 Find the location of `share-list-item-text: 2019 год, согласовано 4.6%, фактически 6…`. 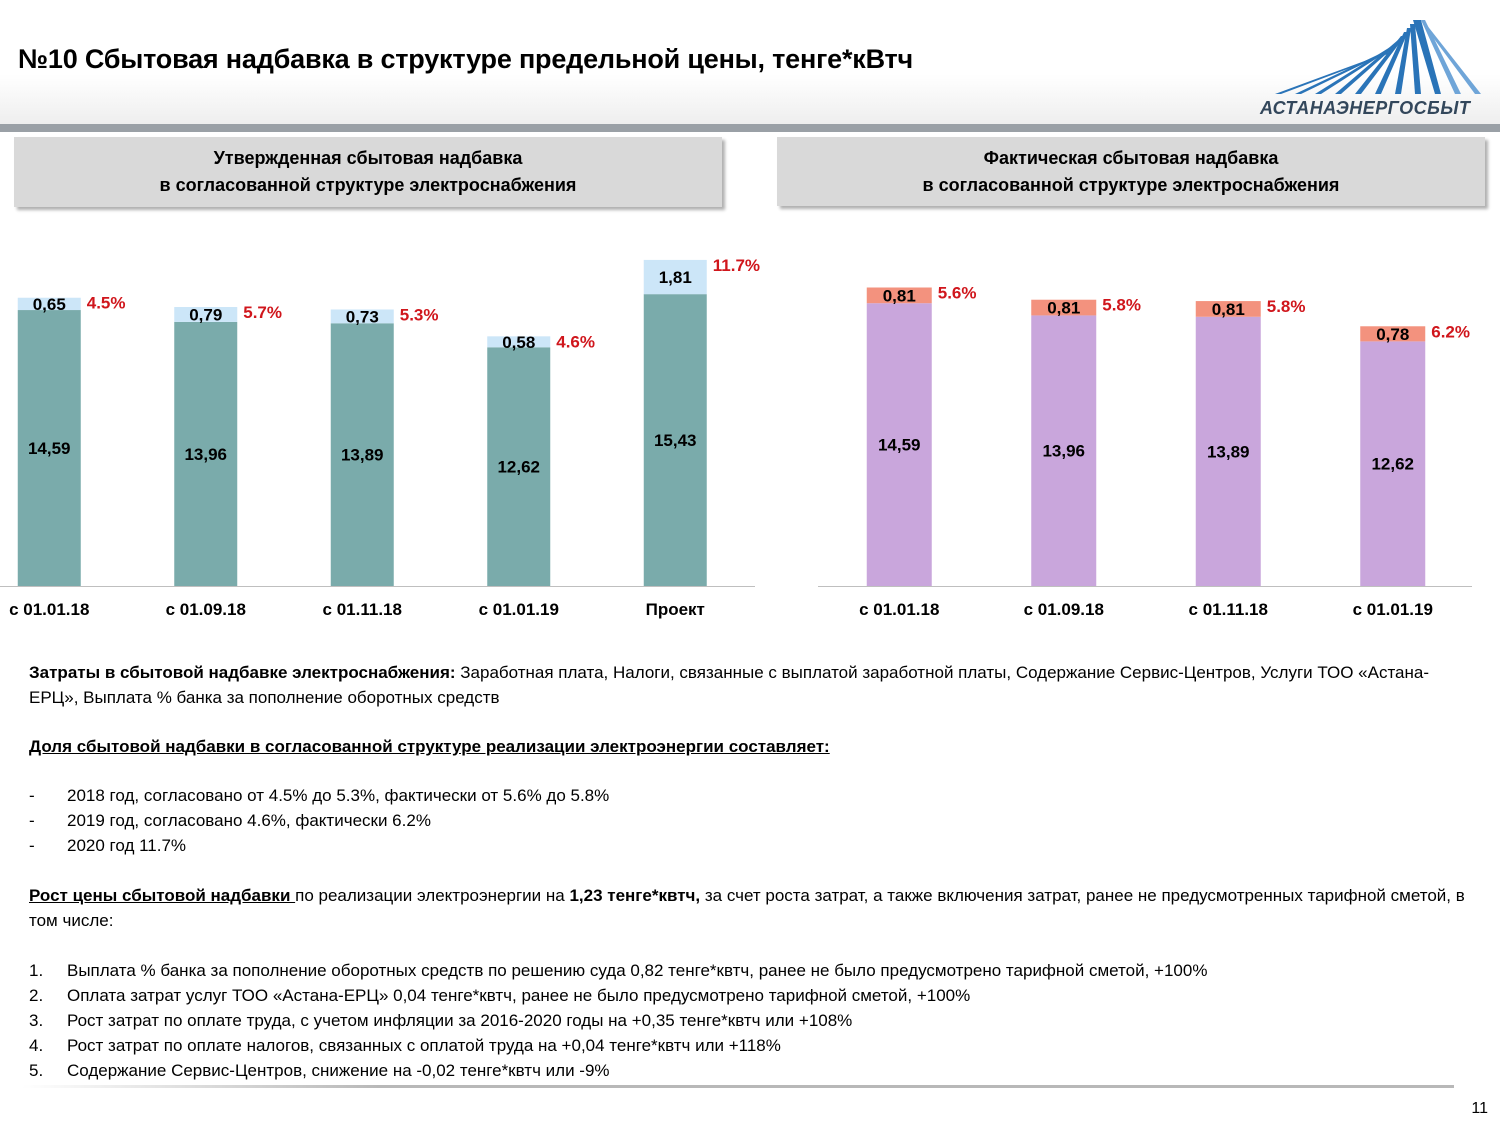

share-list-item-text: 2019 год, согласовано 4.6%, фактически 6… is located at coordinates (249, 820).